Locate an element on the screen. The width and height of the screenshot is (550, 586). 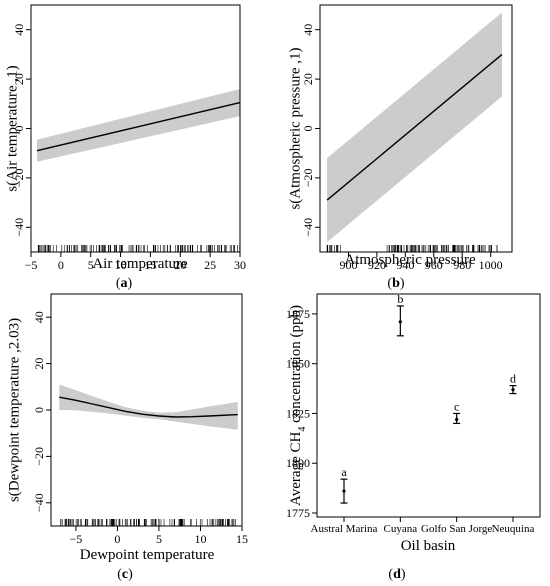
y-tick-label: 1875 is located at coordinates (298, 314).